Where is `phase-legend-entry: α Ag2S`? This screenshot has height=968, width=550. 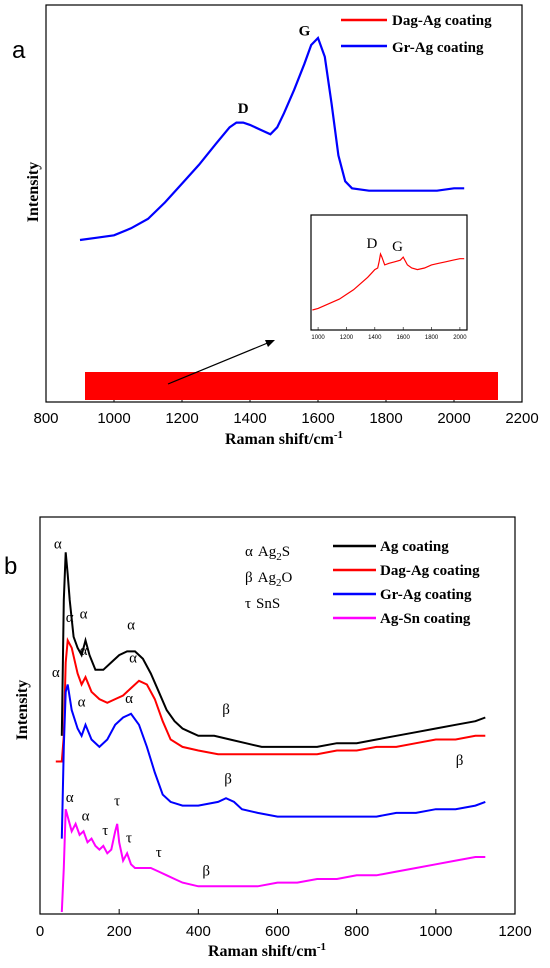
phase-legend-entry: α Ag2S is located at coordinates (267, 553).